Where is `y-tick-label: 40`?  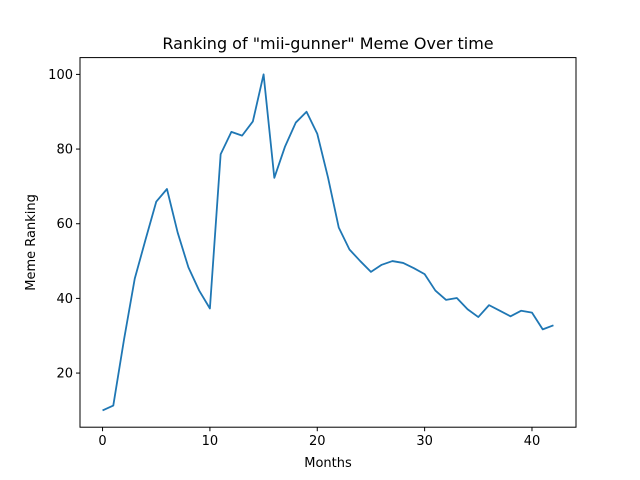 y-tick-label: 40 is located at coordinates (64, 299).